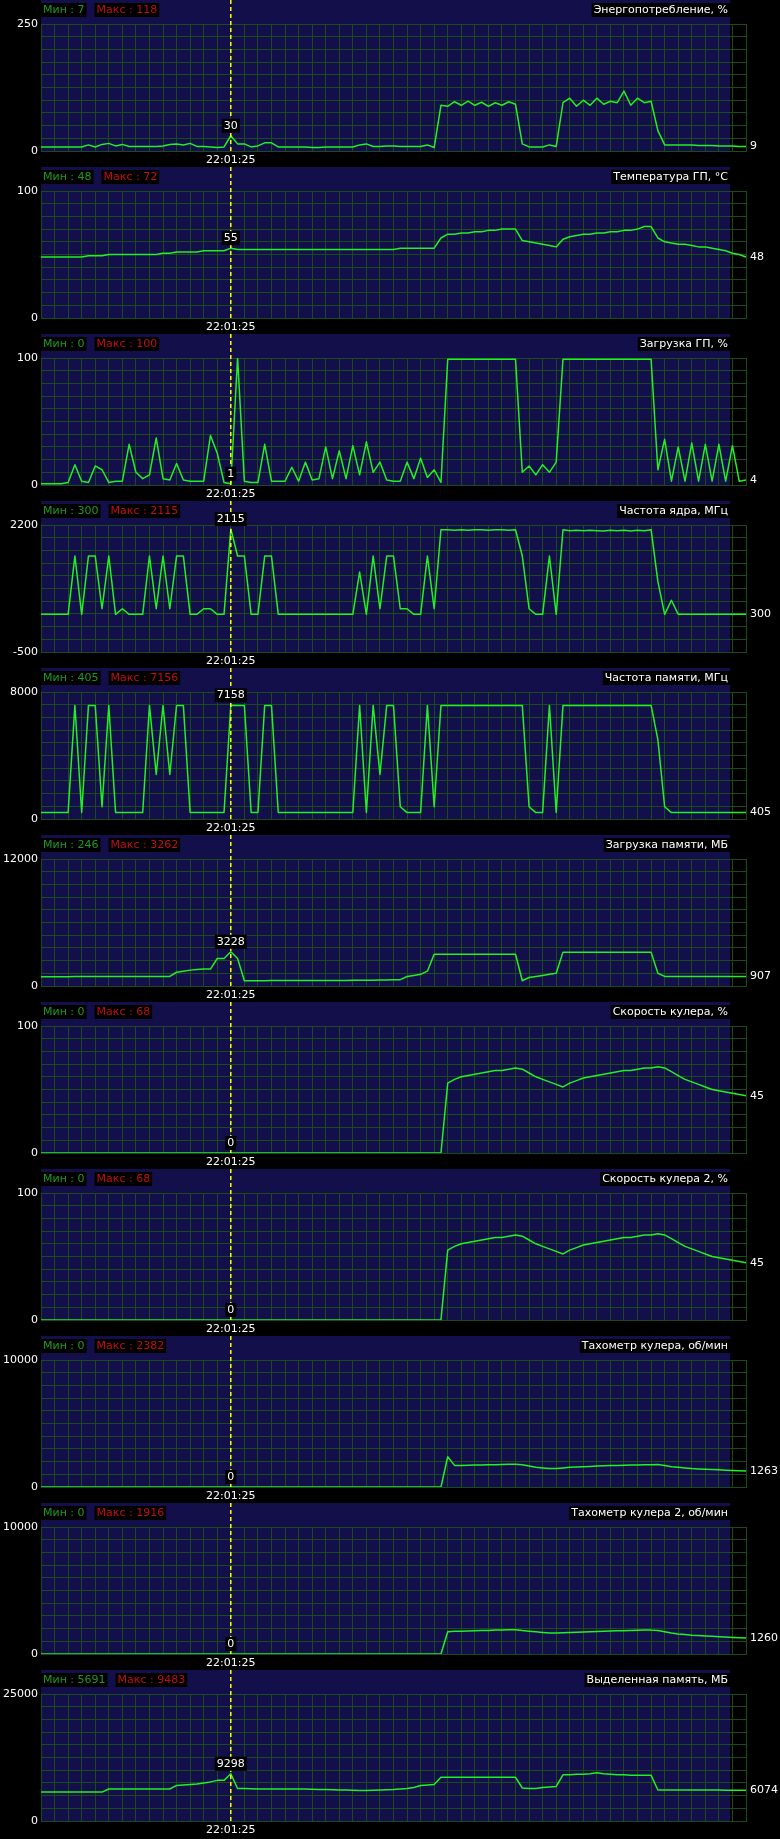 This screenshot has width=780, height=1839. What do you see at coordinates (24, 691) in the screenshot?
I see `y-tick-label: 8000` at bounding box center [24, 691].